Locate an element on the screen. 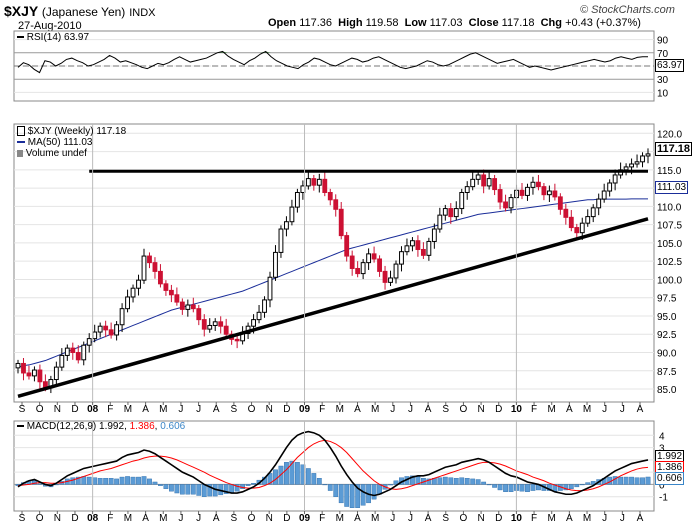 The width and height of the screenshot is (700, 530). macd-tick-label: -1 is located at coordinates (663, 498).